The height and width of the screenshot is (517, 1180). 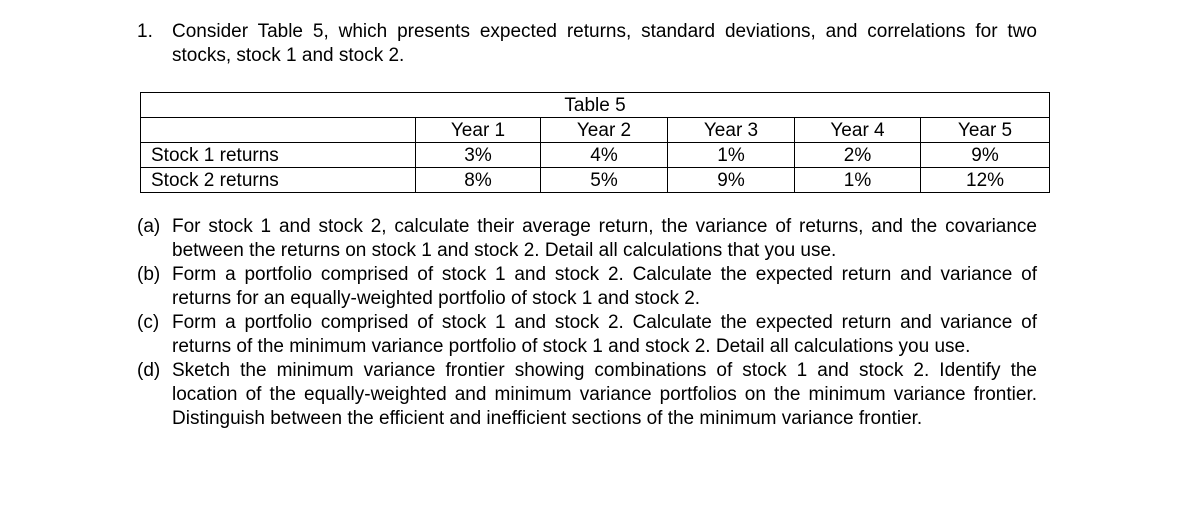 What do you see at coordinates (478, 180) in the screenshot?
I see `table-cell: 8%` at bounding box center [478, 180].